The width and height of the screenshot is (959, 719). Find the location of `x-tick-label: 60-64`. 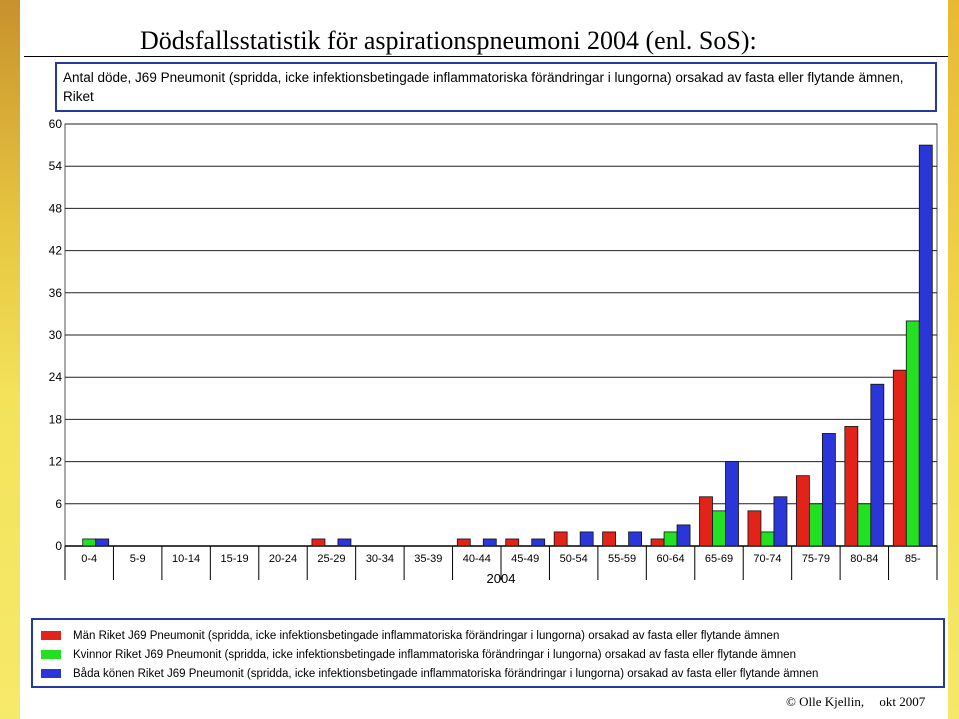

x-tick-label: 60-64 is located at coordinates (670, 559).